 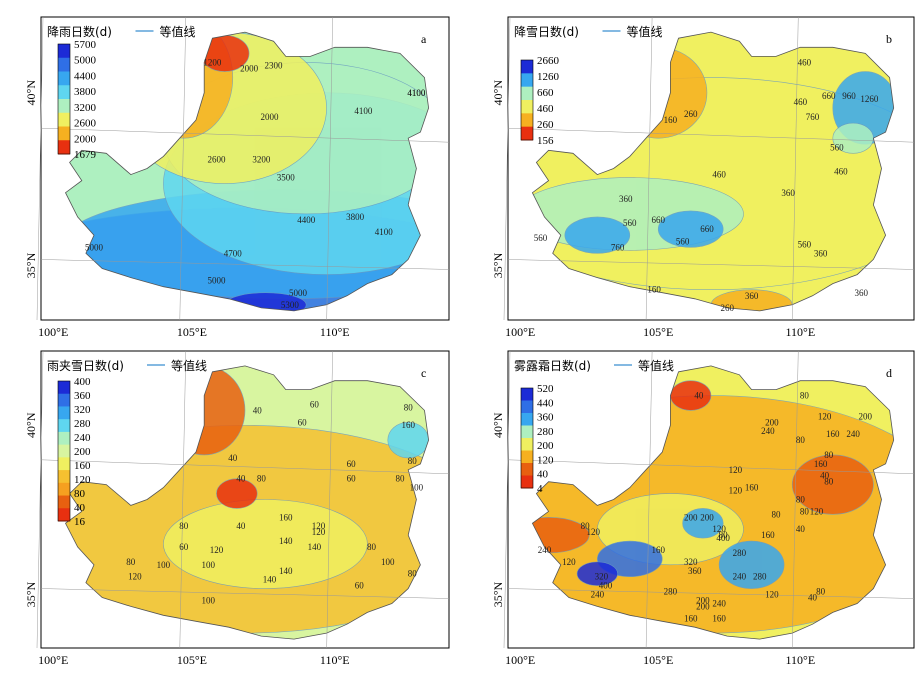 I want to click on contour-label: 2300, so click(x=274, y=66).